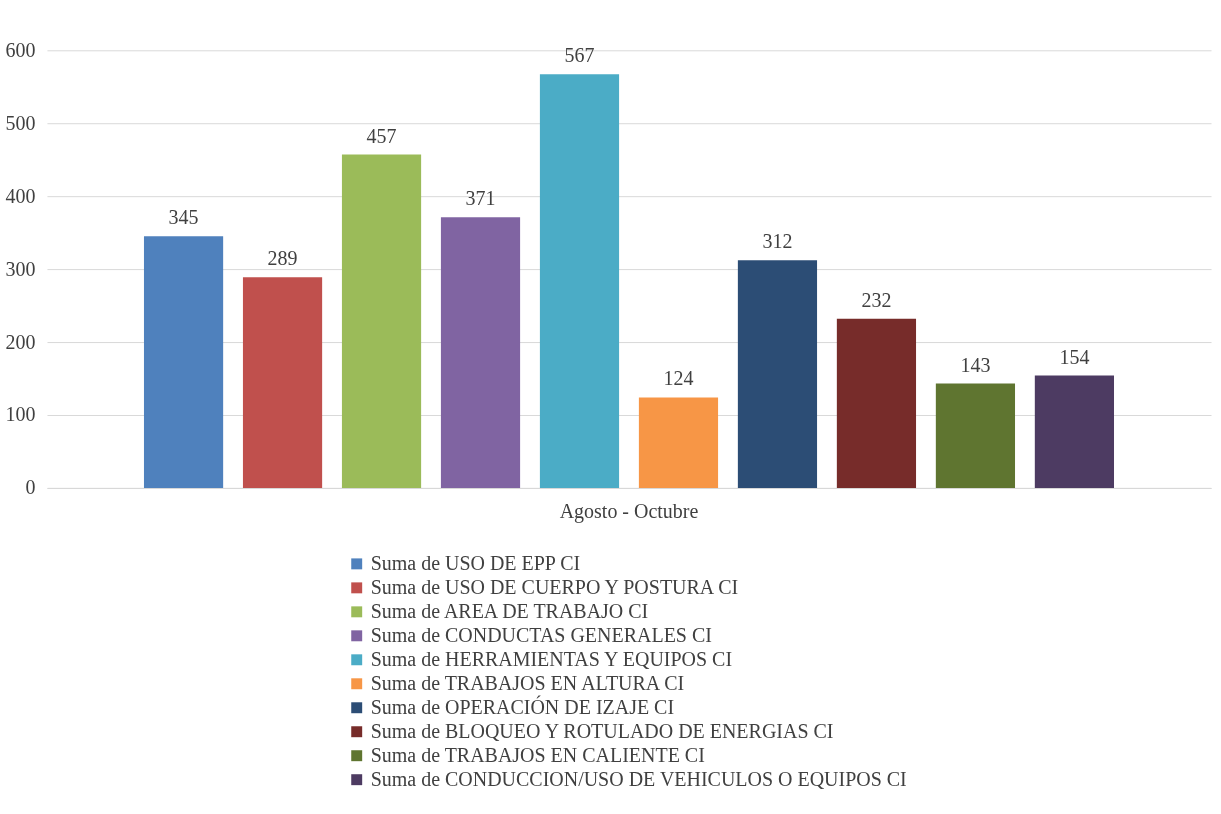 The image size is (1221, 814). Describe the element at coordinates (20, 49) in the screenshot. I see `y-tick-label: 600` at that location.